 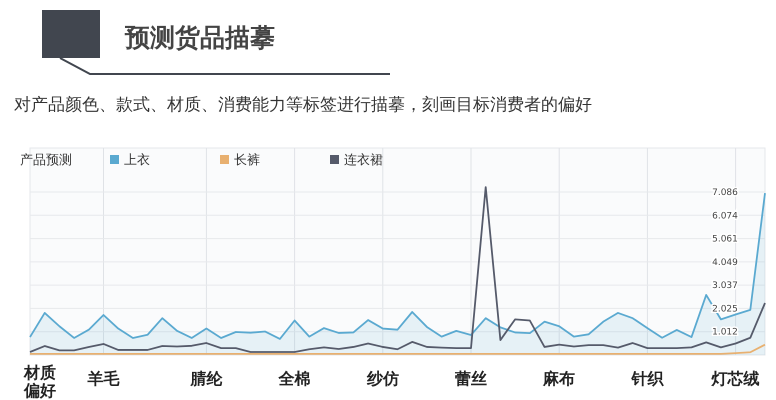 What do you see at coordinates (559, 378) in the screenshot?
I see `x-tick-label: 麻布` at bounding box center [559, 378].